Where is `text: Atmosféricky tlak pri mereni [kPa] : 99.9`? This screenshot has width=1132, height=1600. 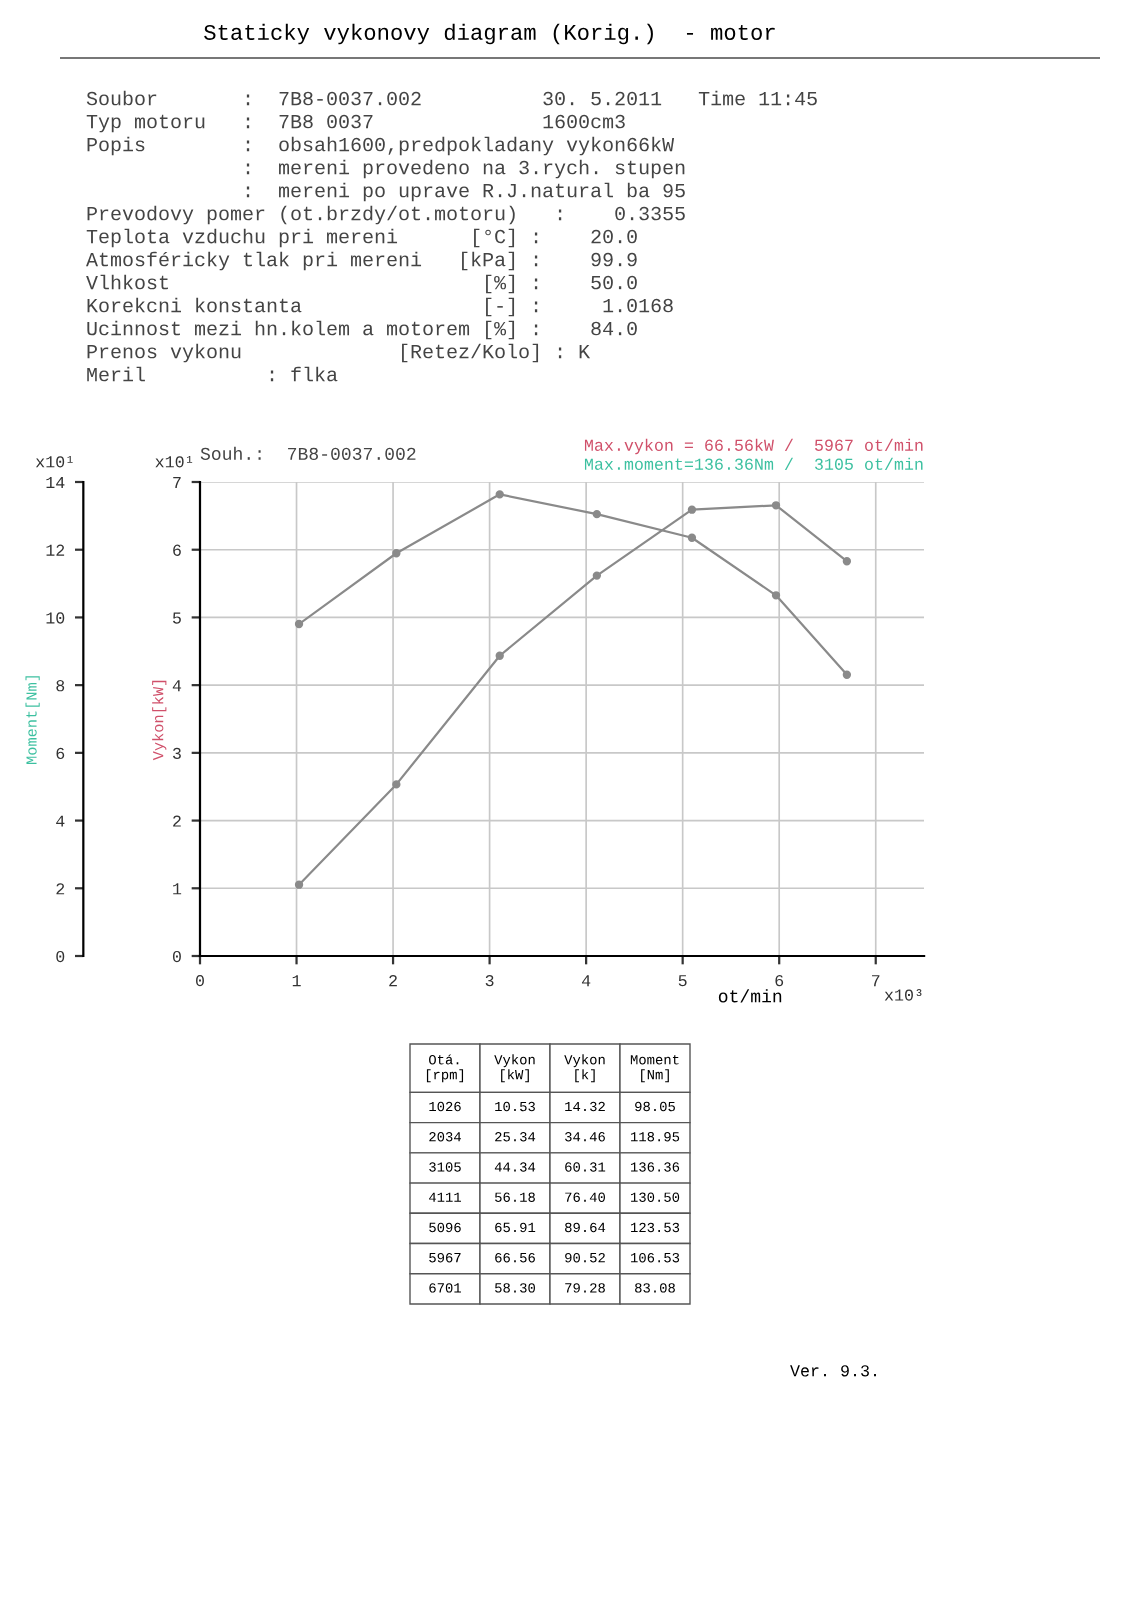
text: Atmosféricky tlak pri mereni [kPa] : 99.9 is located at coordinates (361, 261).